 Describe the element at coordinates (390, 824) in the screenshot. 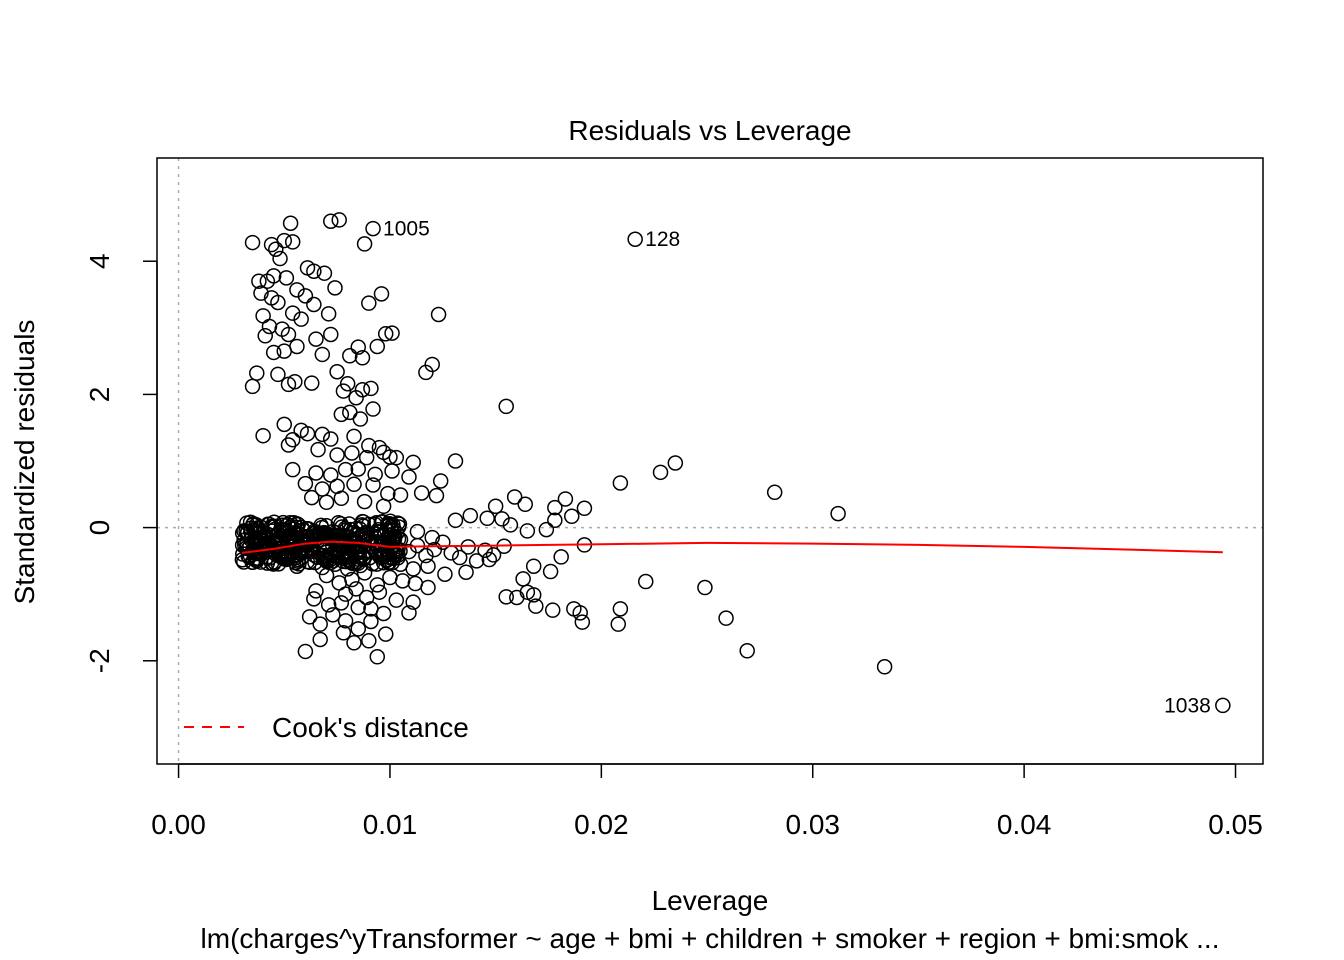

I see `x-tick-label: 0.01` at that location.